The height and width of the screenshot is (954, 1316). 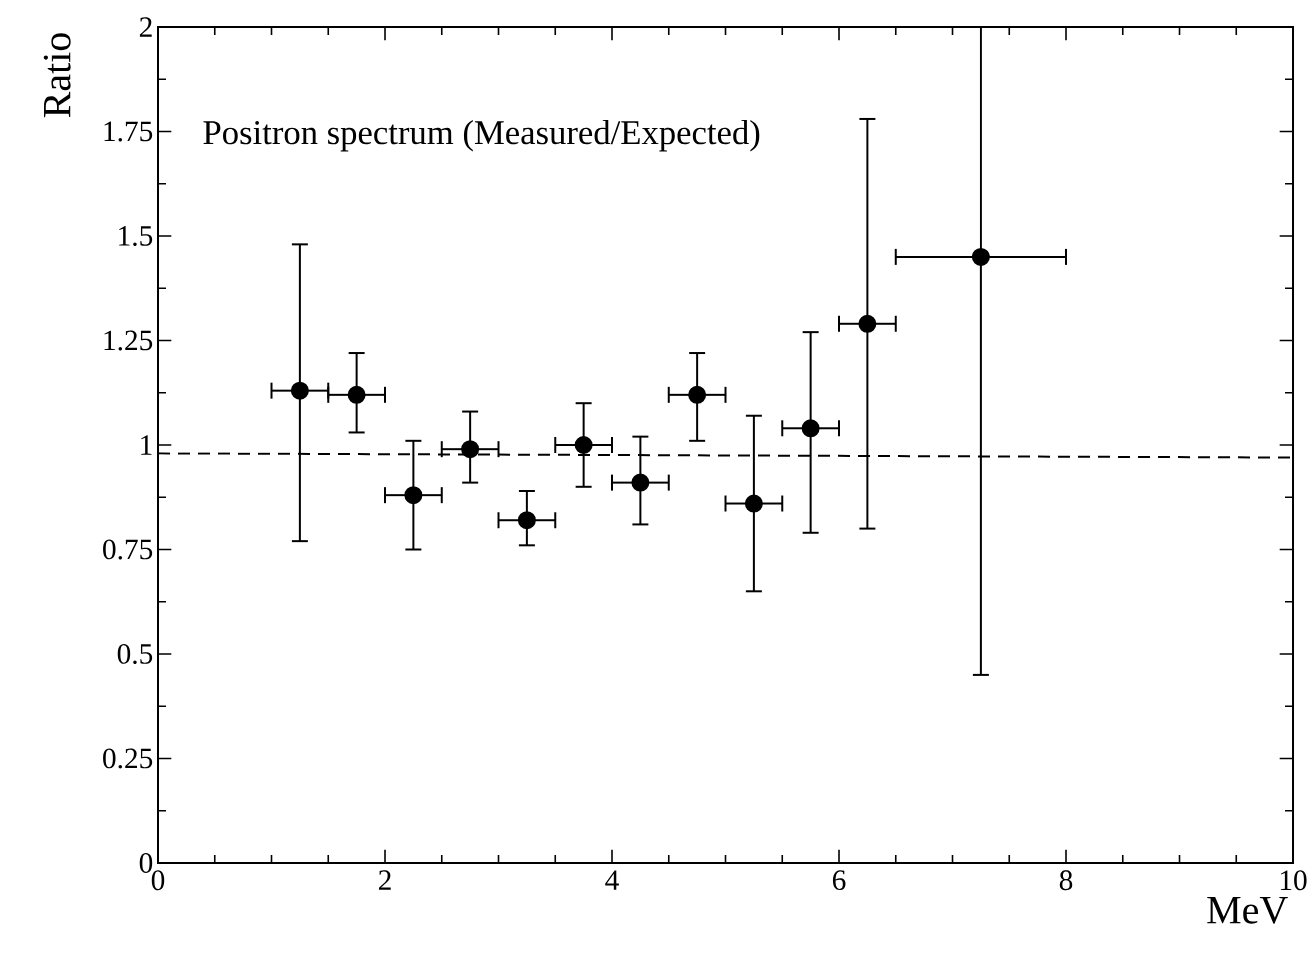 What do you see at coordinates (128, 549) in the screenshot?
I see `y-tick-label: 0.75` at bounding box center [128, 549].